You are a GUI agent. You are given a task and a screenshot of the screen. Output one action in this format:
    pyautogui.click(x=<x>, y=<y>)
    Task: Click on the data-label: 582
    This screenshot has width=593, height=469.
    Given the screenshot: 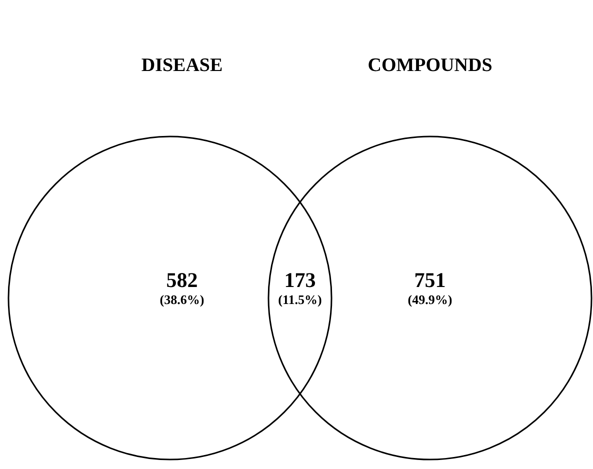 What is the action you would take?
    pyautogui.click(x=182, y=280)
    